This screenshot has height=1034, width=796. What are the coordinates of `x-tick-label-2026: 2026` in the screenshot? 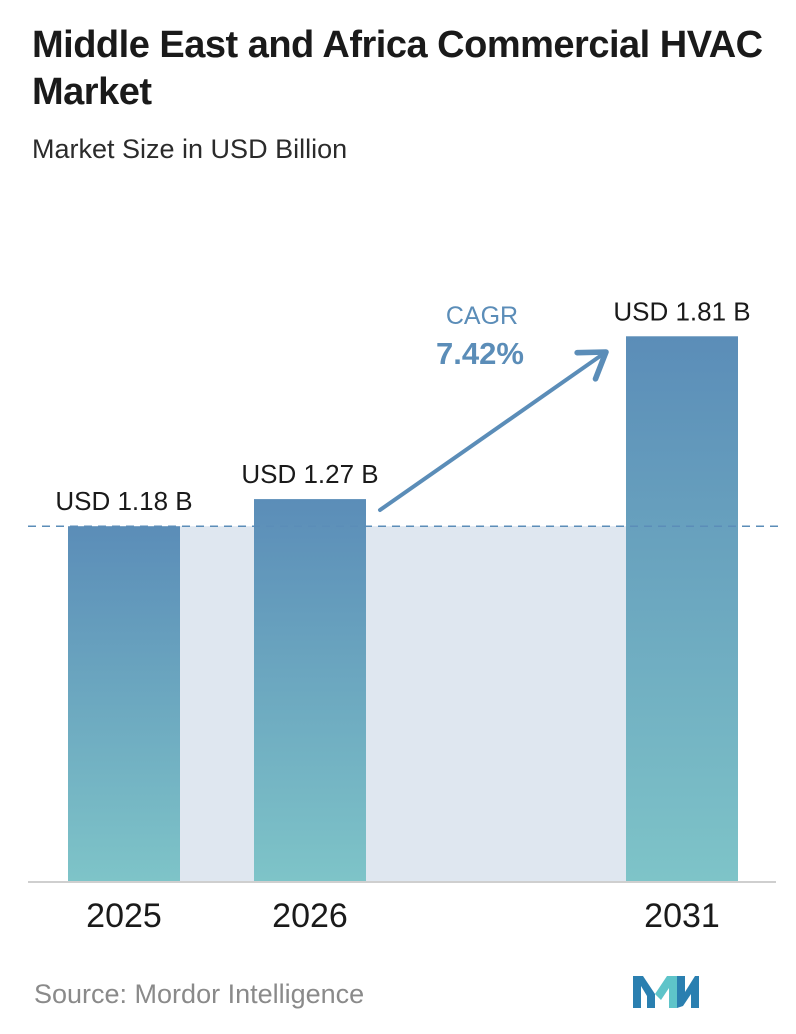 It's located at (310, 916).